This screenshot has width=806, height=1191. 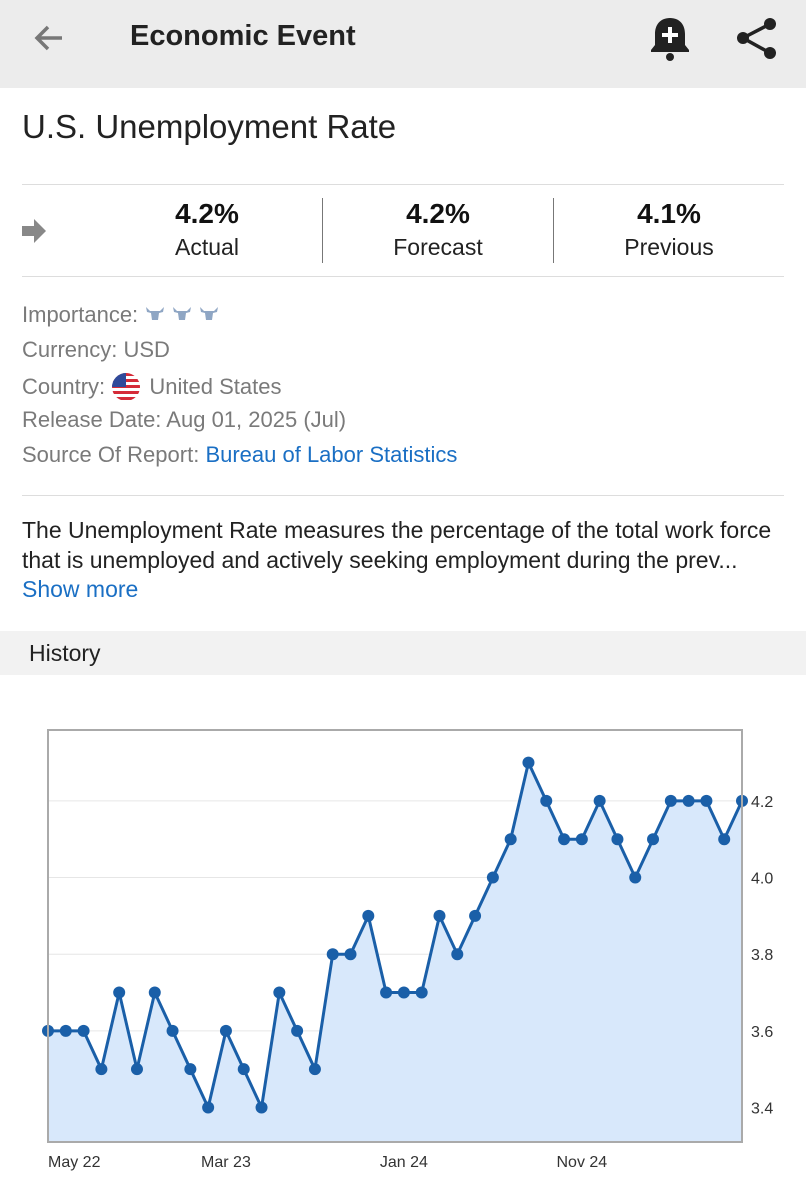 I want to click on x-tick-label: May 22, so click(x=74, y=1162).